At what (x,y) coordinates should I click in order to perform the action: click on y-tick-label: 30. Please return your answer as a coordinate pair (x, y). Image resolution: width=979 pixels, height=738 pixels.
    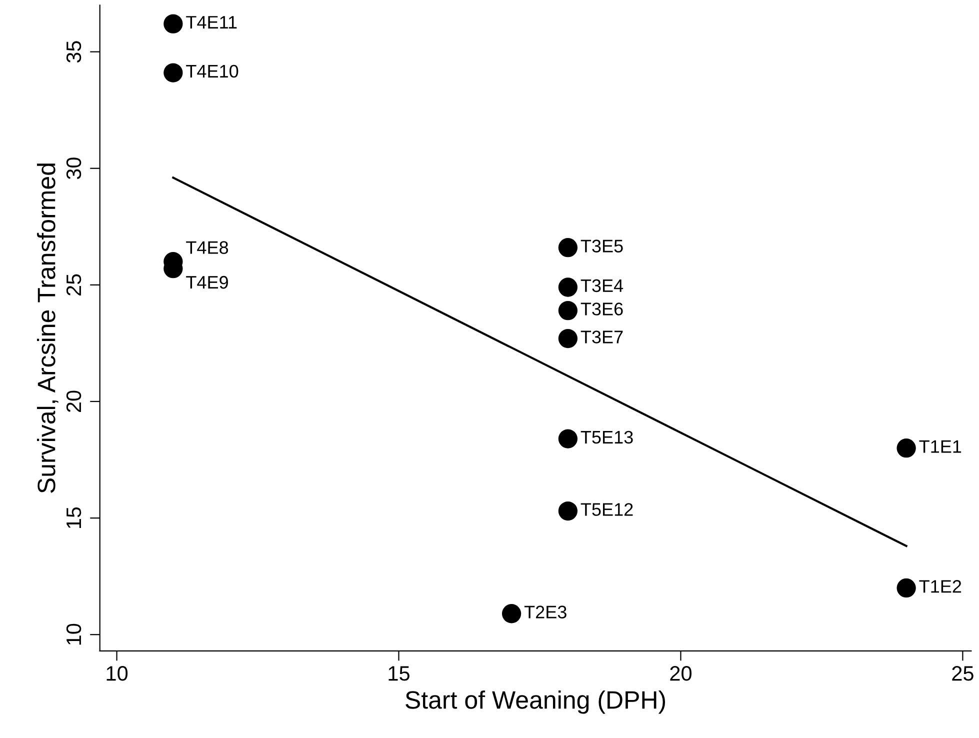
    Looking at the image, I should click on (74, 169).